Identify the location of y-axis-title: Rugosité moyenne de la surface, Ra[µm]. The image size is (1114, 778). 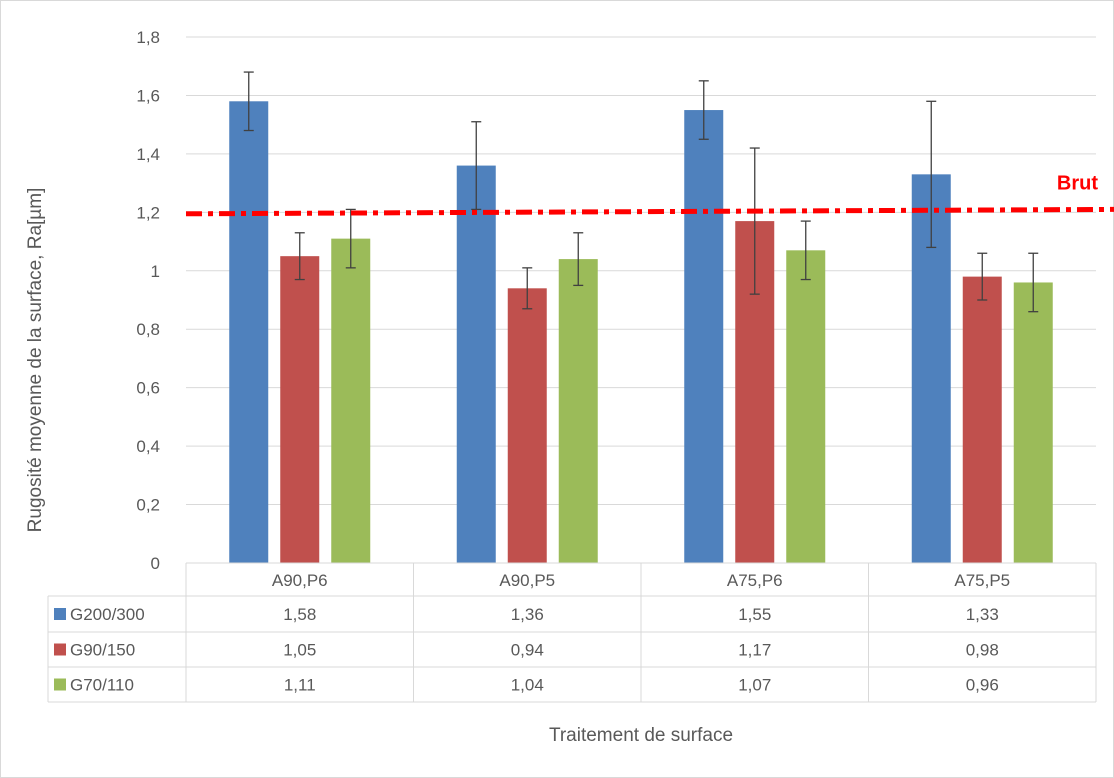
(35, 360).